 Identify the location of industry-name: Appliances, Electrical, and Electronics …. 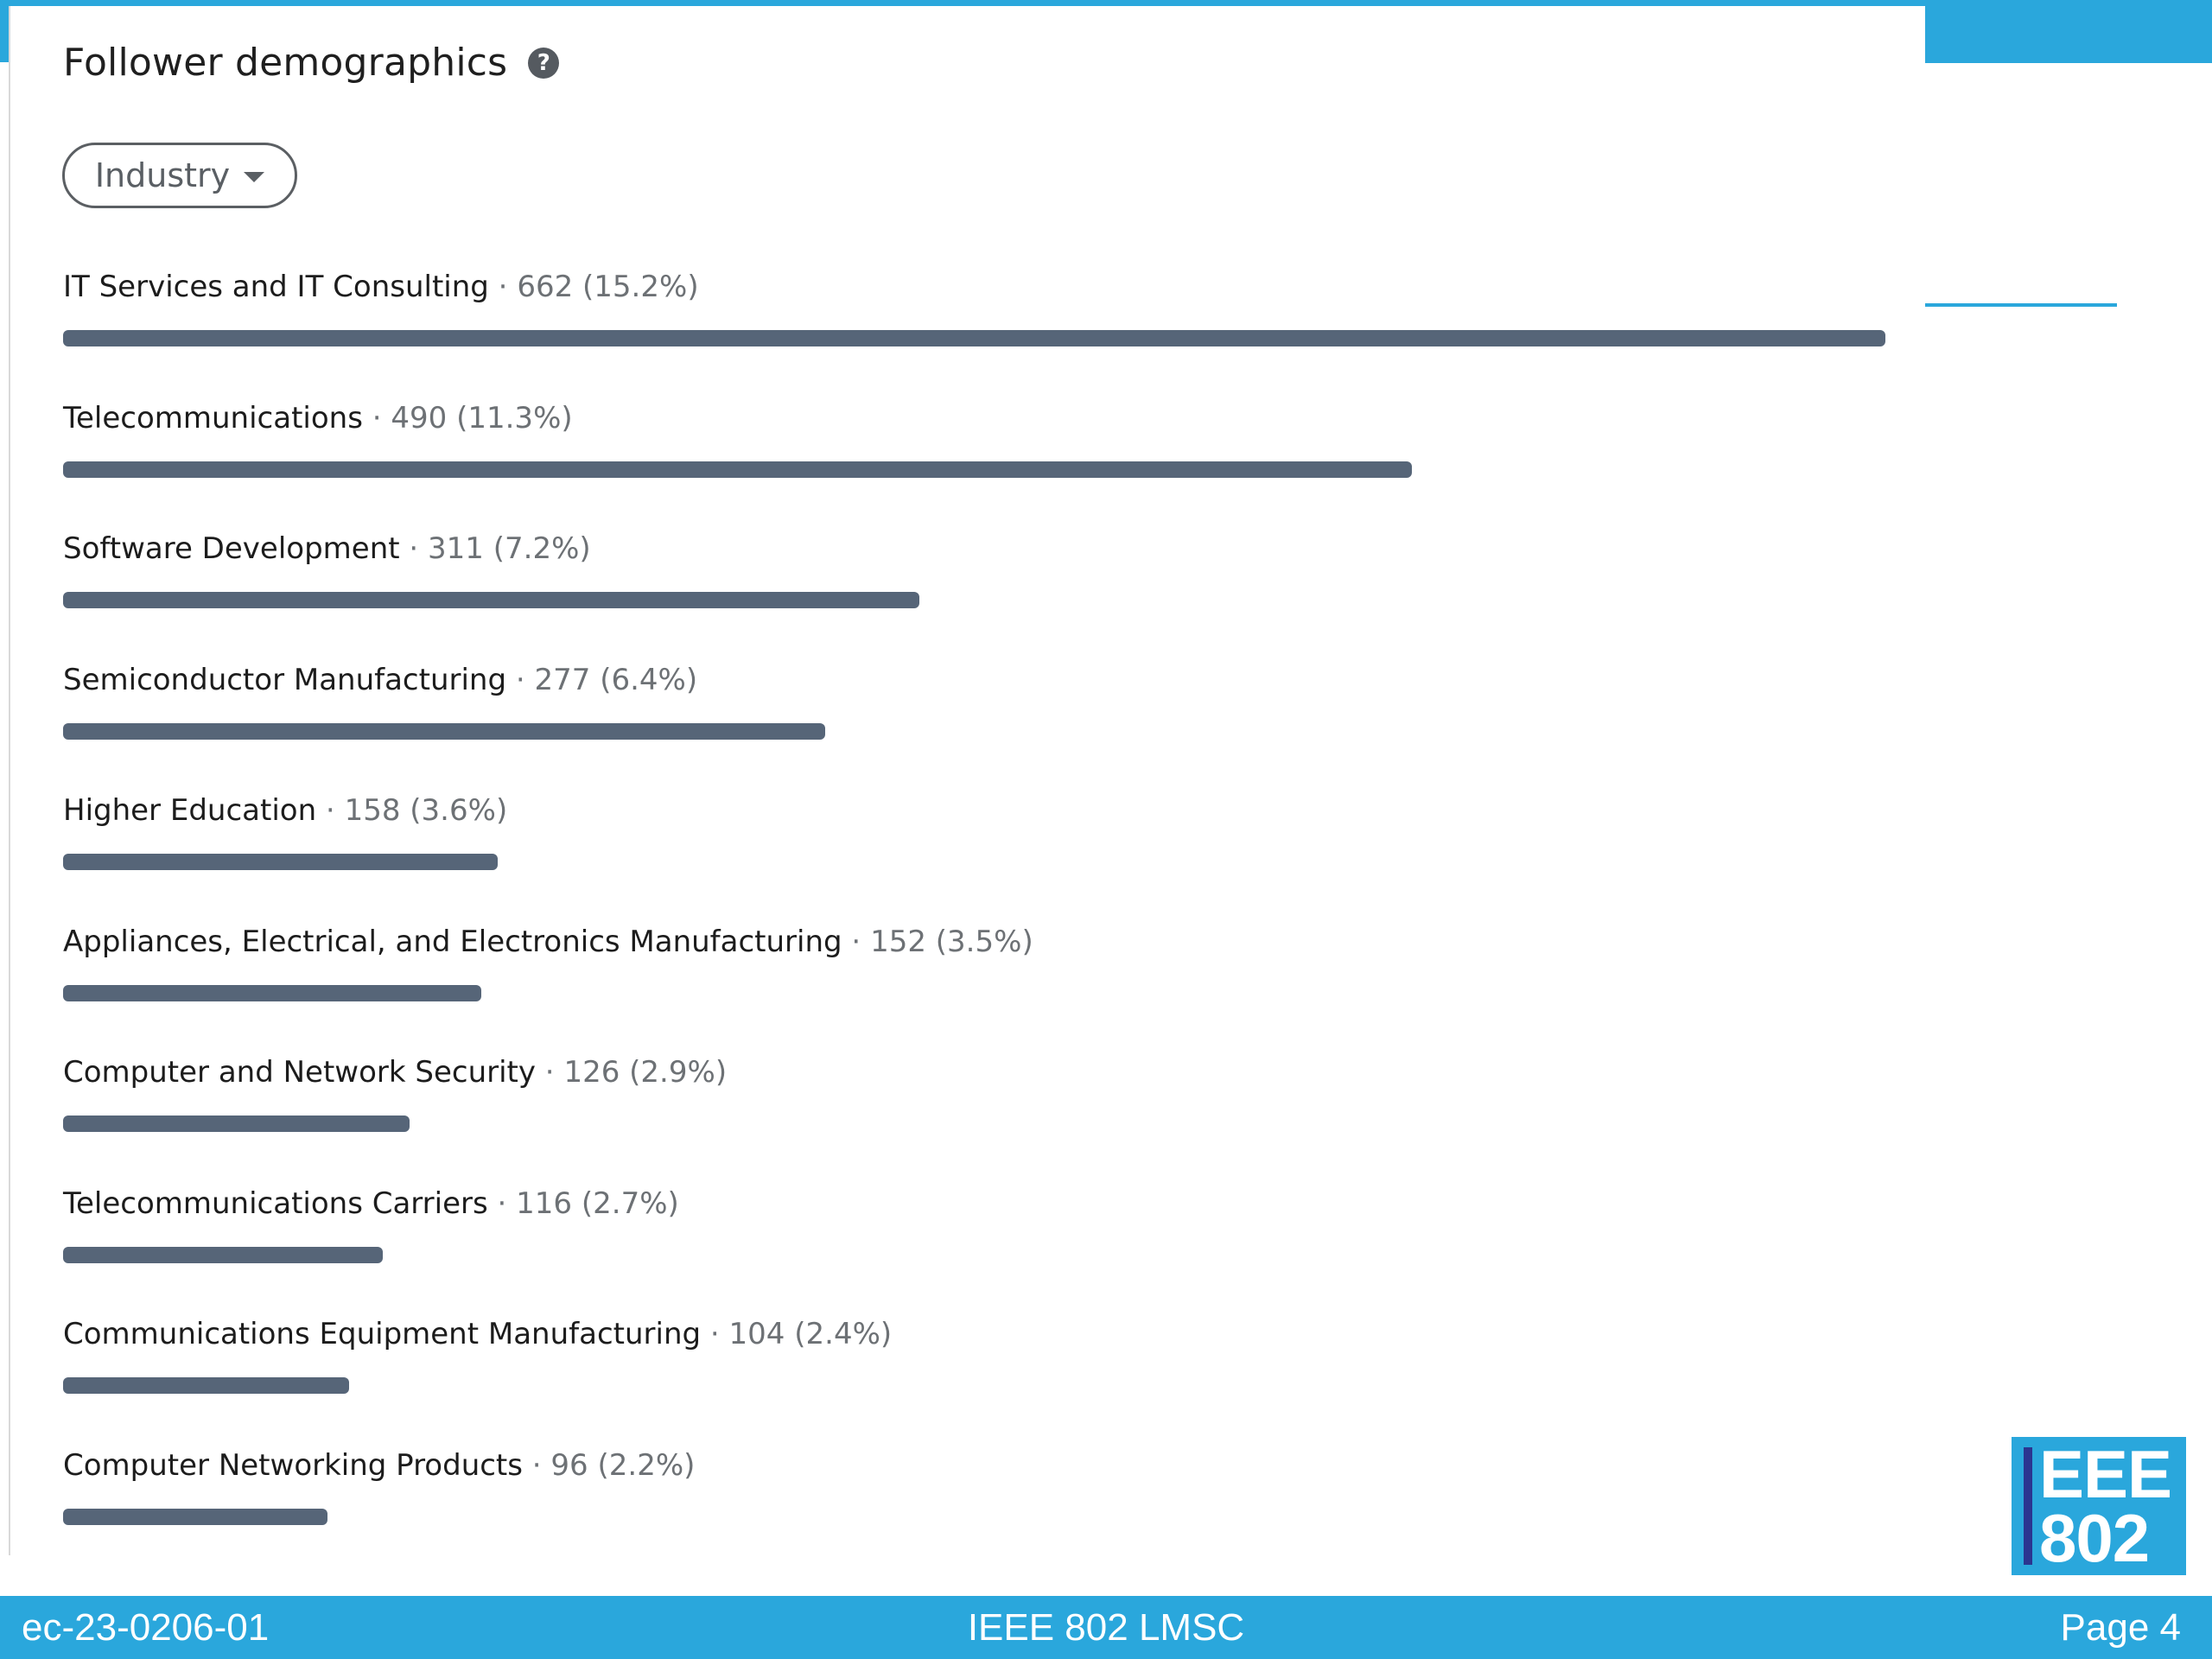
(452, 941).